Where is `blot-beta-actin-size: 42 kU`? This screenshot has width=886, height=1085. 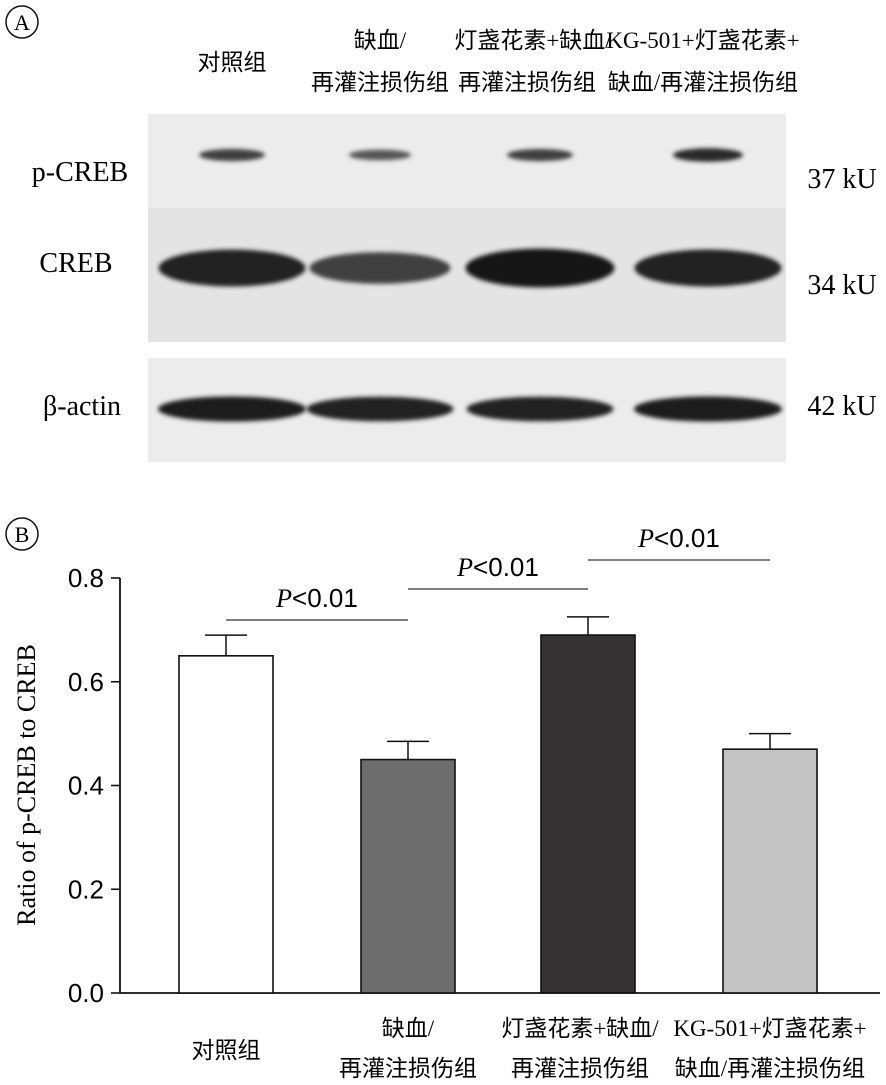 blot-beta-actin-size: 42 kU is located at coordinates (841, 406).